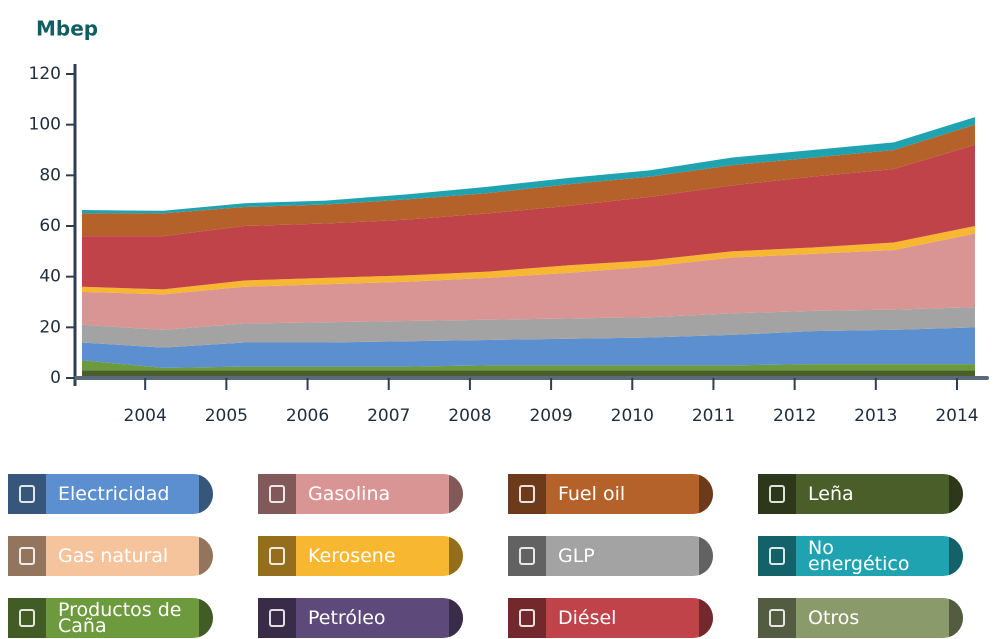 The height and width of the screenshot is (639, 1002). I want to click on x-tick-label: 2006, so click(307, 416).